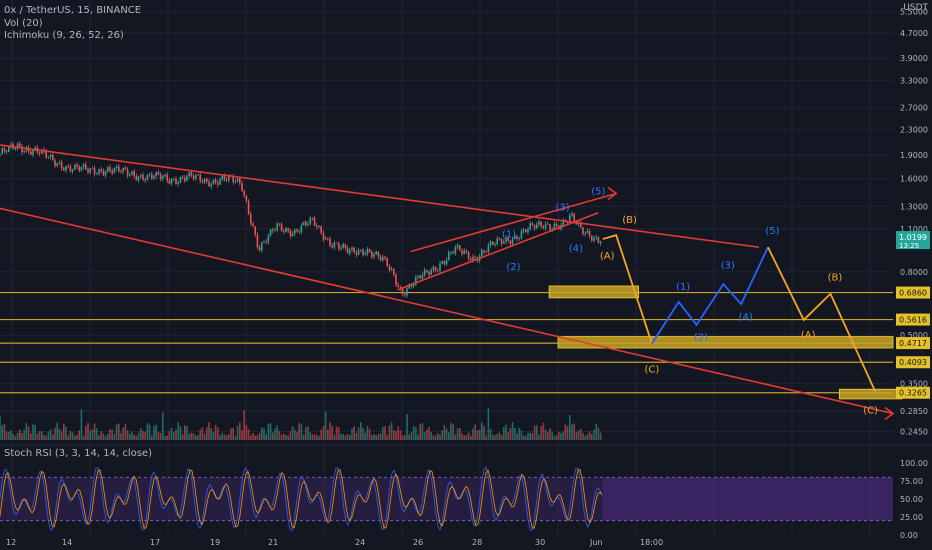 The width and height of the screenshot is (932, 550). What do you see at coordinates (23, 23) in the screenshot?
I see `volume-legend: Vol (20)` at bounding box center [23, 23].